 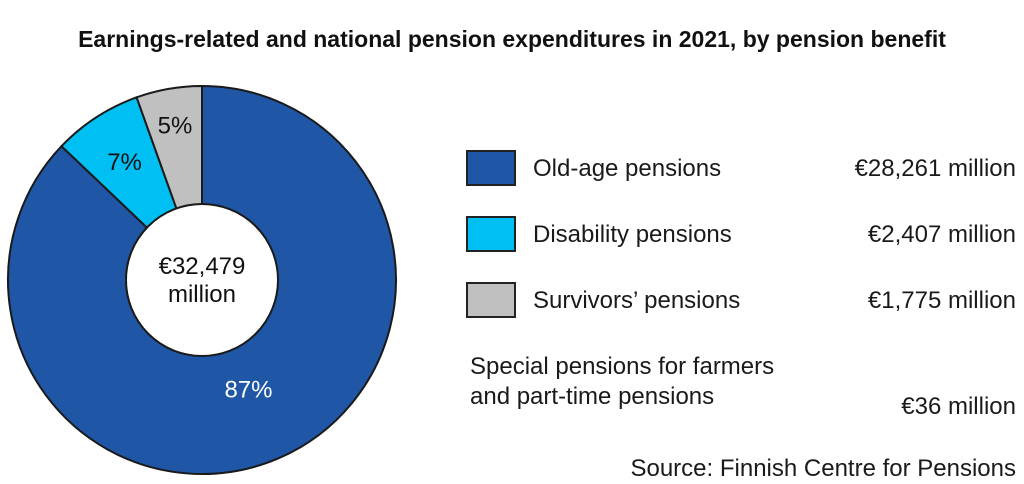 I want to click on legend-swatch-old-age, so click(x=491, y=168).